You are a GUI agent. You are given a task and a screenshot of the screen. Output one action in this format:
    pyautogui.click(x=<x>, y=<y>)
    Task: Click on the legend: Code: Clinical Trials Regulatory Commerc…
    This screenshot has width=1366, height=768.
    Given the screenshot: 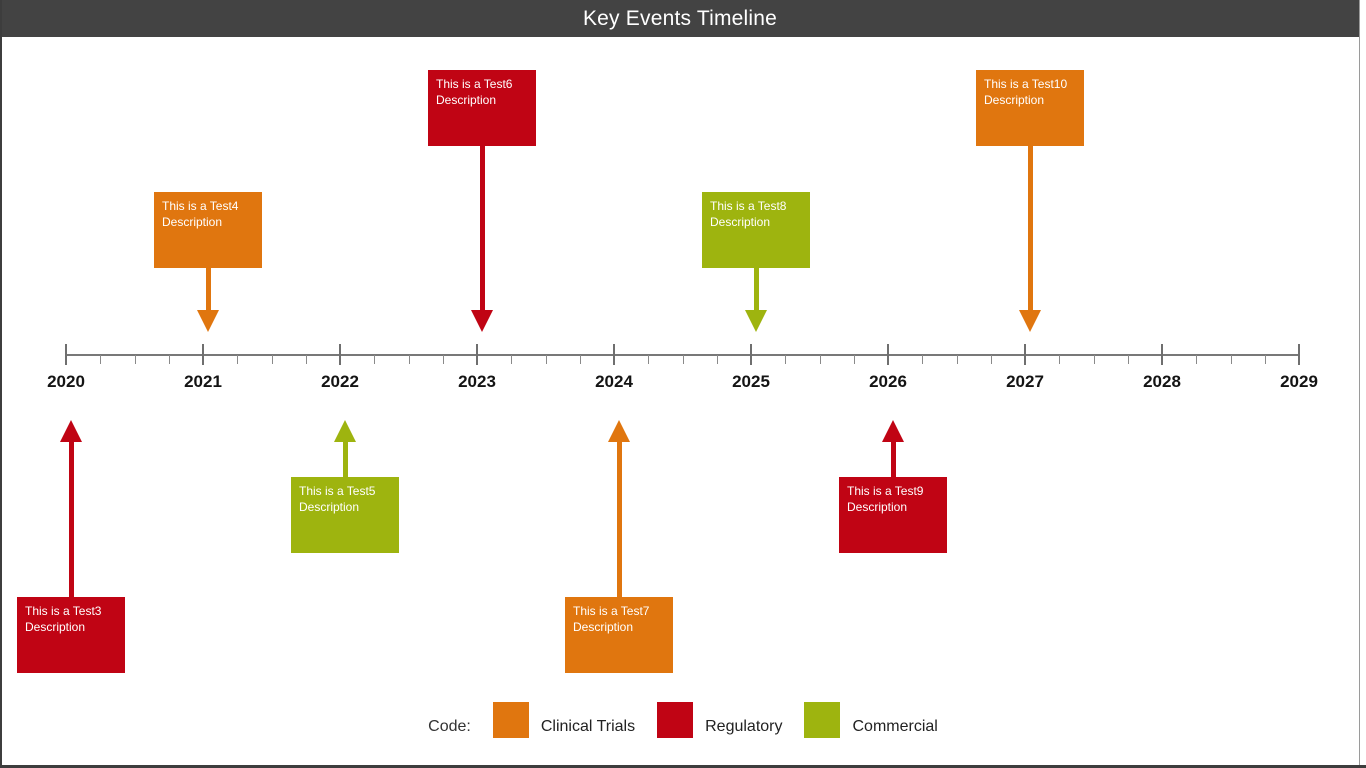 What is the action you would take?
    pyautogui.click(x=683, y=720)
    